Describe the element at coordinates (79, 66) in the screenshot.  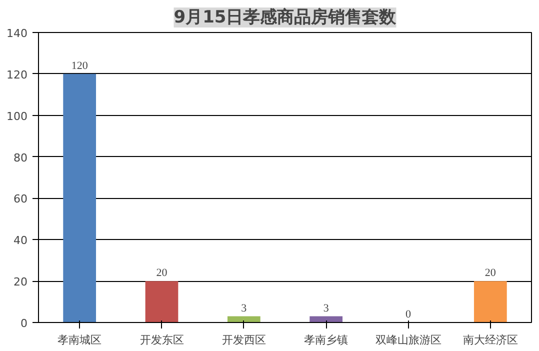
I see `data-label: 120` at that location.